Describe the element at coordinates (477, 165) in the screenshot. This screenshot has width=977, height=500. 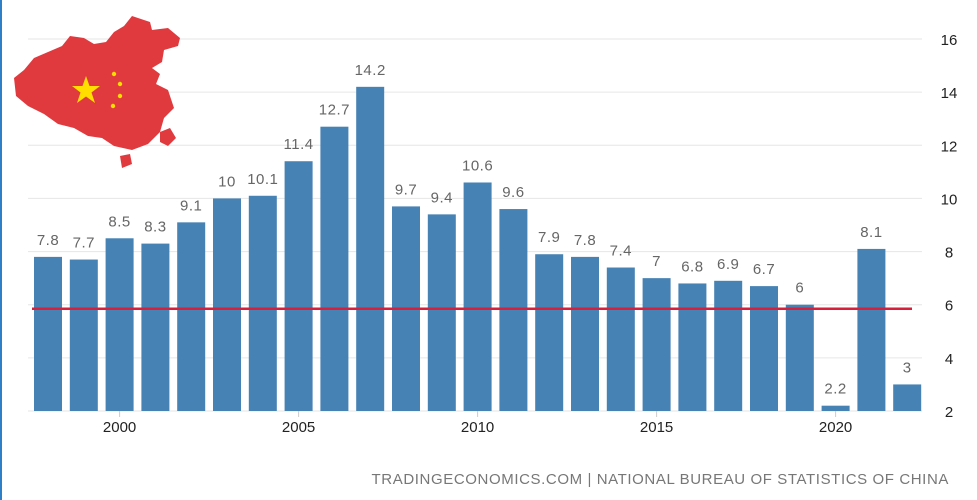
I see `data-label: 10.6` at that location.